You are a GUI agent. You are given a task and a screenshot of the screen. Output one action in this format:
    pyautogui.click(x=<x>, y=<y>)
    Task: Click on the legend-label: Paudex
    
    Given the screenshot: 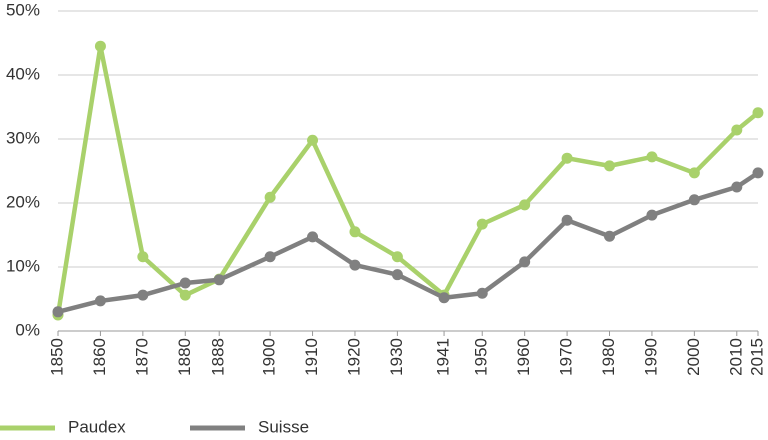 What is the action you would take?
    pyautogui.click(x=97, y=426)
    